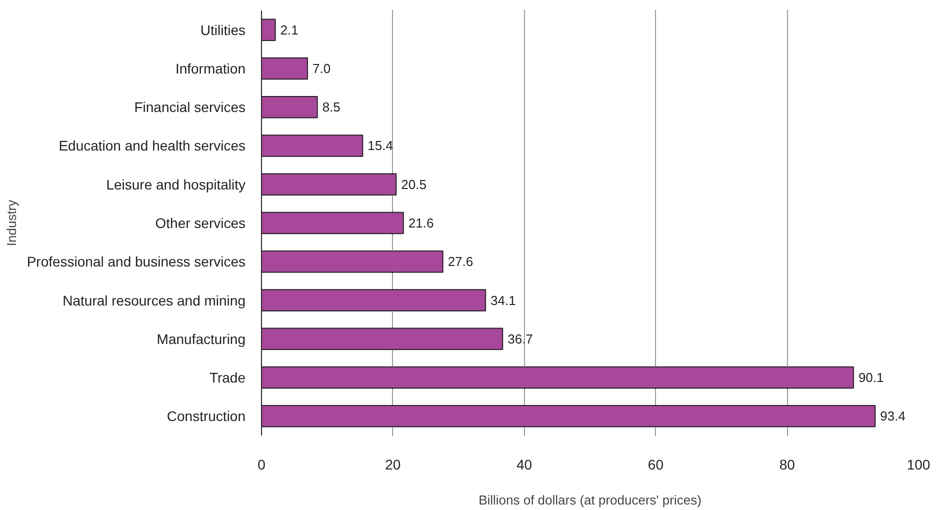  I want to click on y-tick-label: Other services, so click(200, 223).